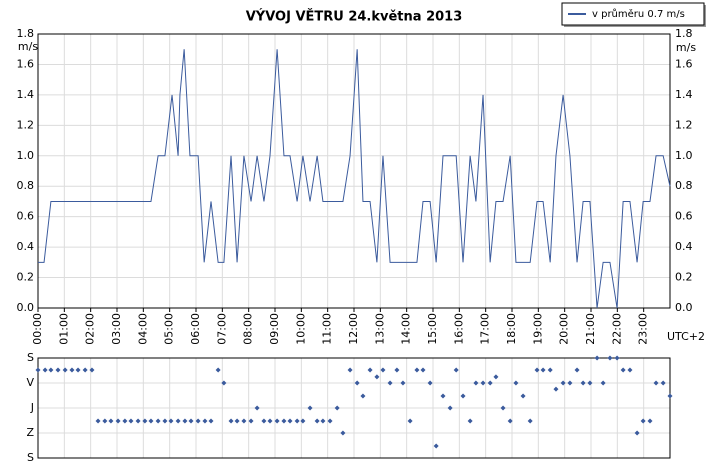  I want to click on x-tick-label: 15:00, so click(432, 329).